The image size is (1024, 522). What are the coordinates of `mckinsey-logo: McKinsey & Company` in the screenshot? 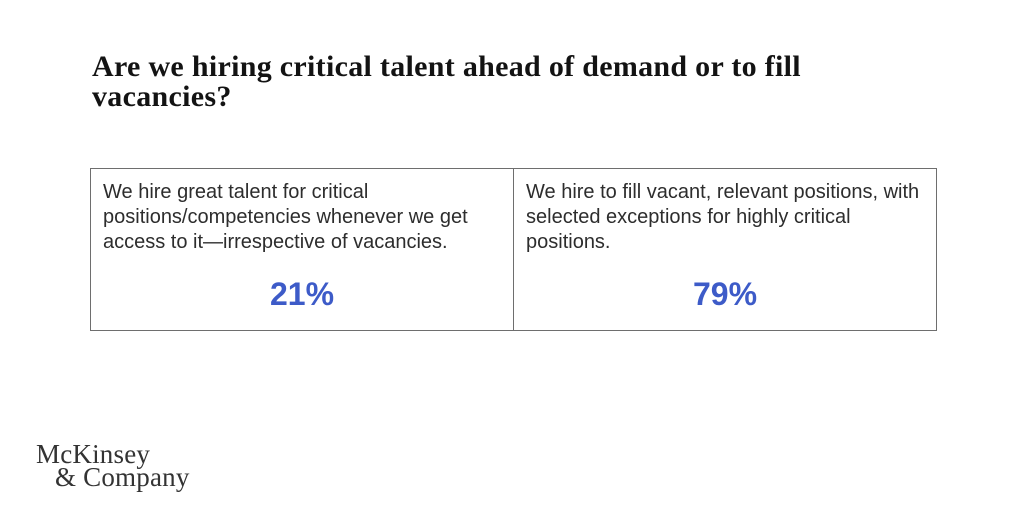 It's located at (113, 465).